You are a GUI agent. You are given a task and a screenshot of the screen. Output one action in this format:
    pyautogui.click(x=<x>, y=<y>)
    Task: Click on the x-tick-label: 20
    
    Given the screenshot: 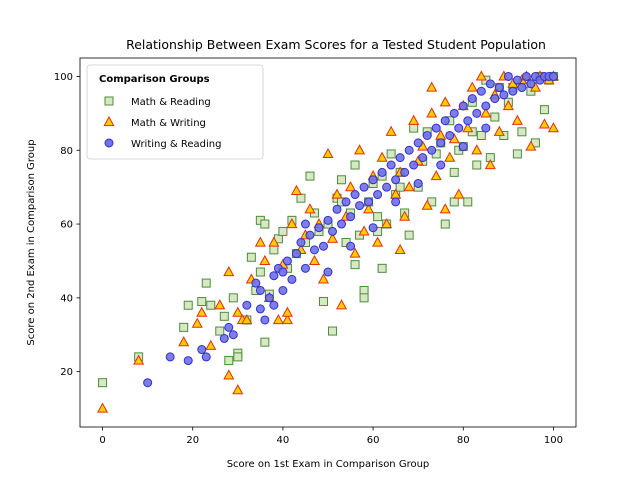 What is the action you would take?
    pyautogui.click(x=192, y=440)
    